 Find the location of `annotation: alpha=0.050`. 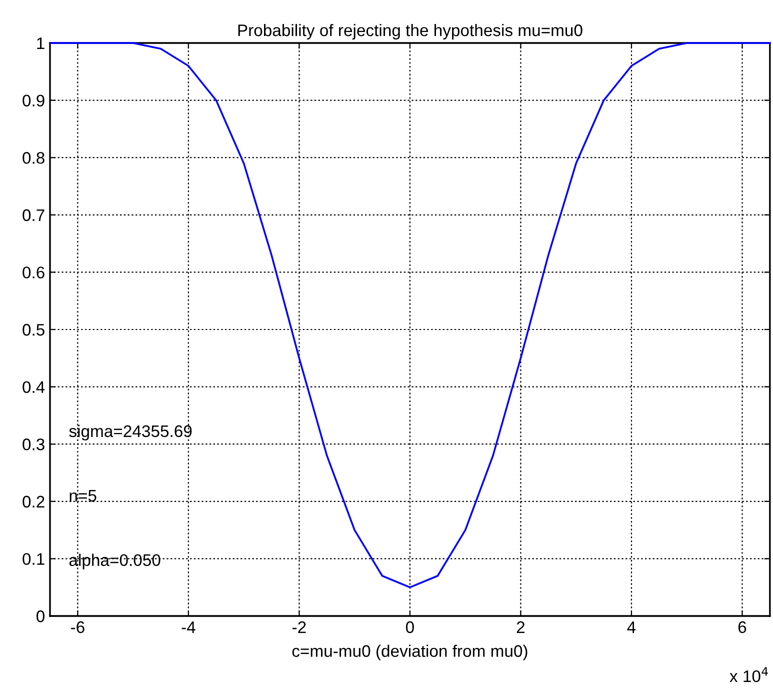

annotation: alpha=0.050 is located at coordinates (114, 562).